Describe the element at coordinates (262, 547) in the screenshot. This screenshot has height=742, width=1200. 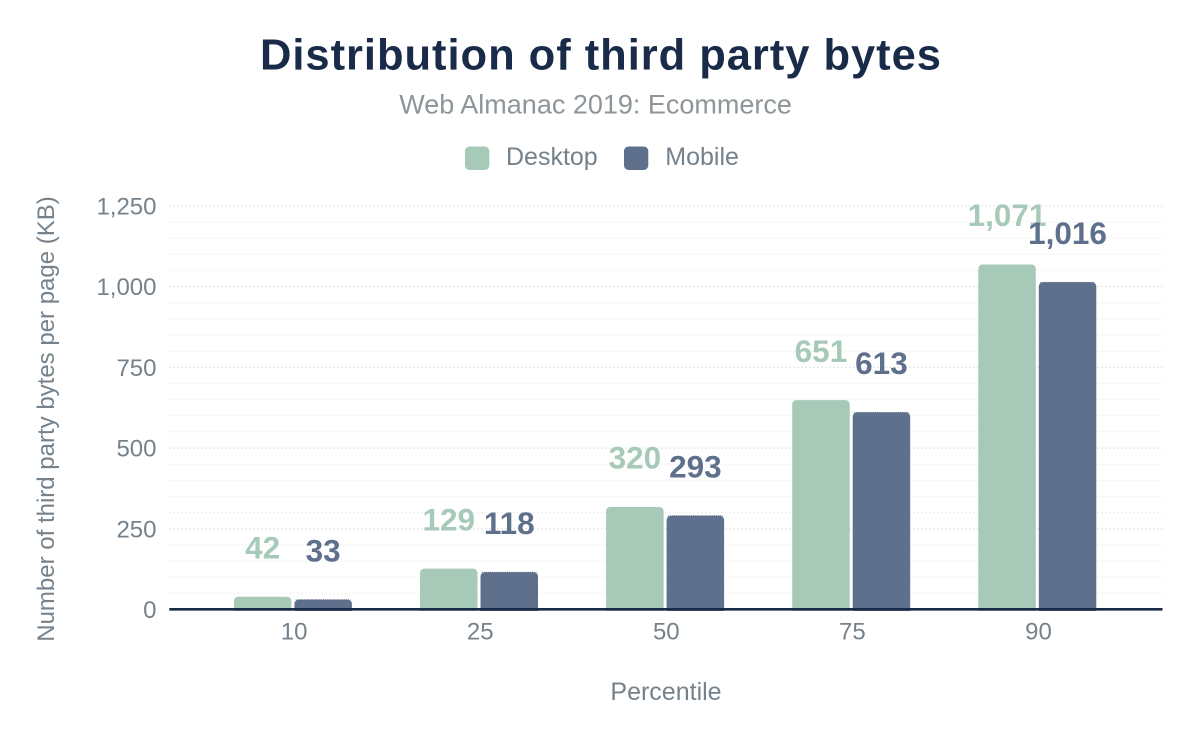
I see `svg-text: 42` at that location.